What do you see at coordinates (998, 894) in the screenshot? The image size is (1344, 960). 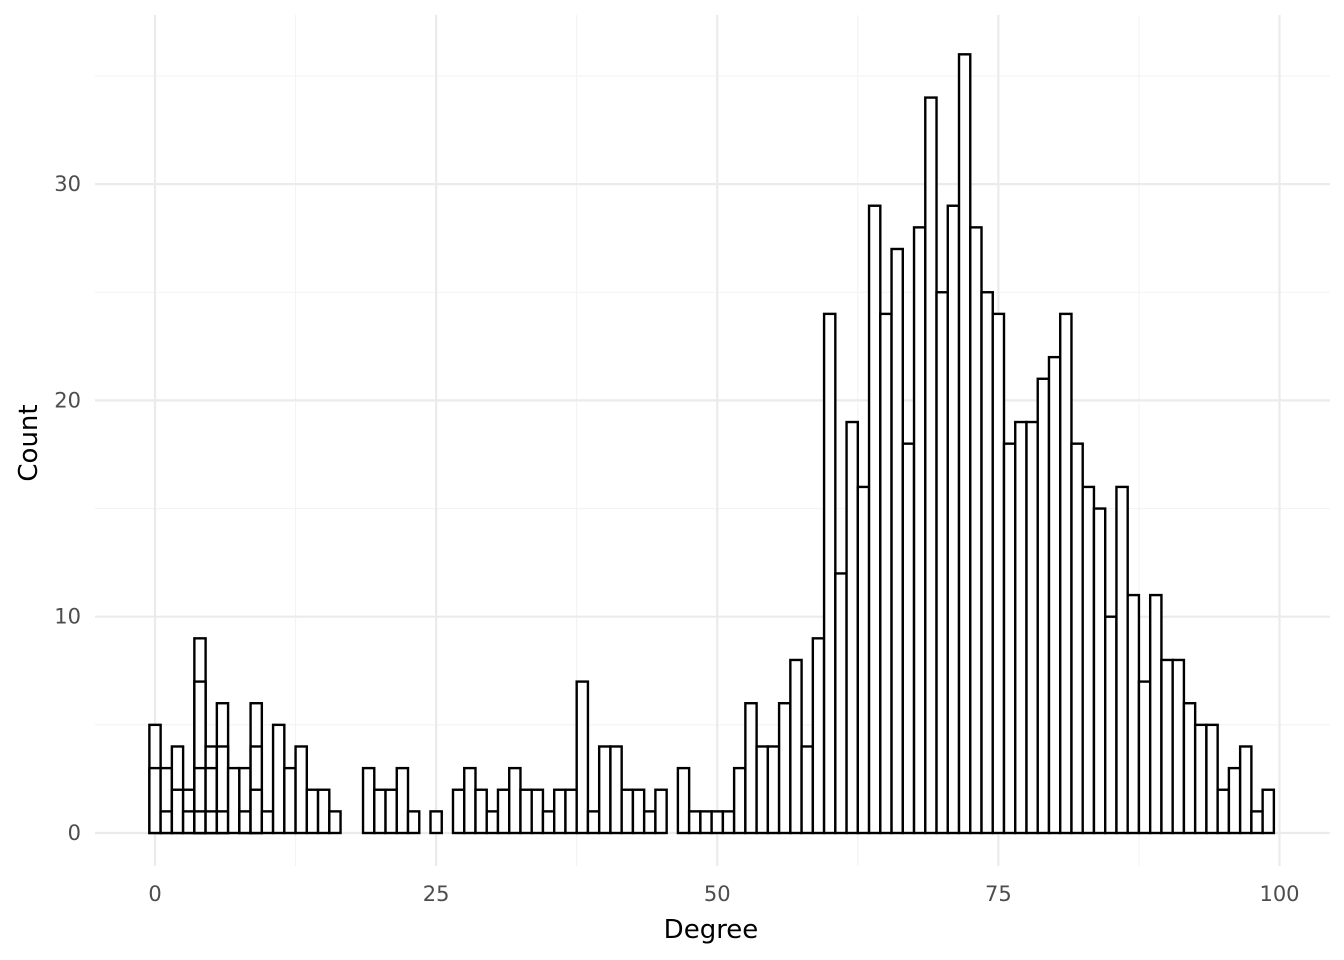 I see `x-tick-label: 75` at bounding box center [998, 894].